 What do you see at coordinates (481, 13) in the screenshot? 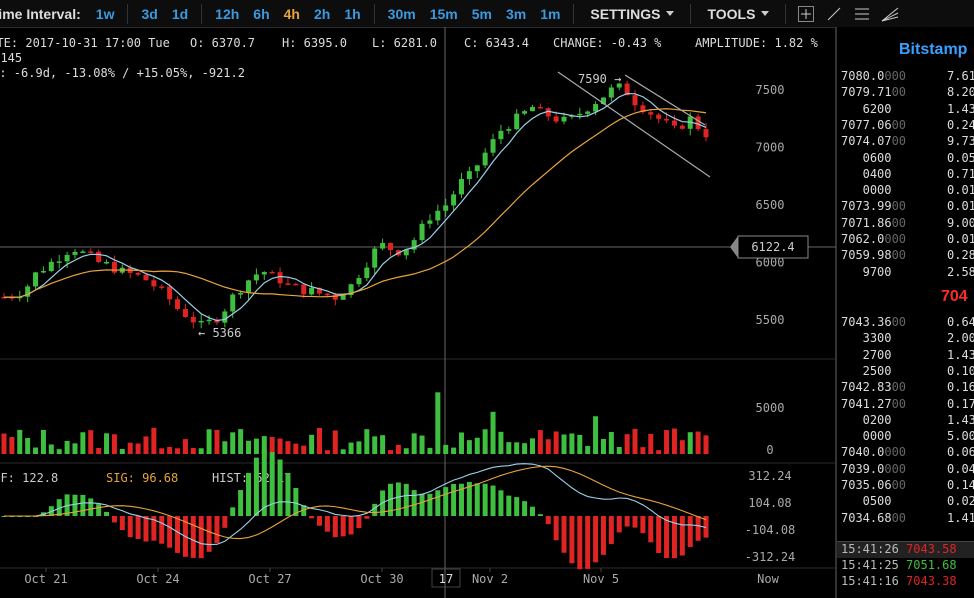
I see `interval-5m: 5m` at bounding box center [481, 13].